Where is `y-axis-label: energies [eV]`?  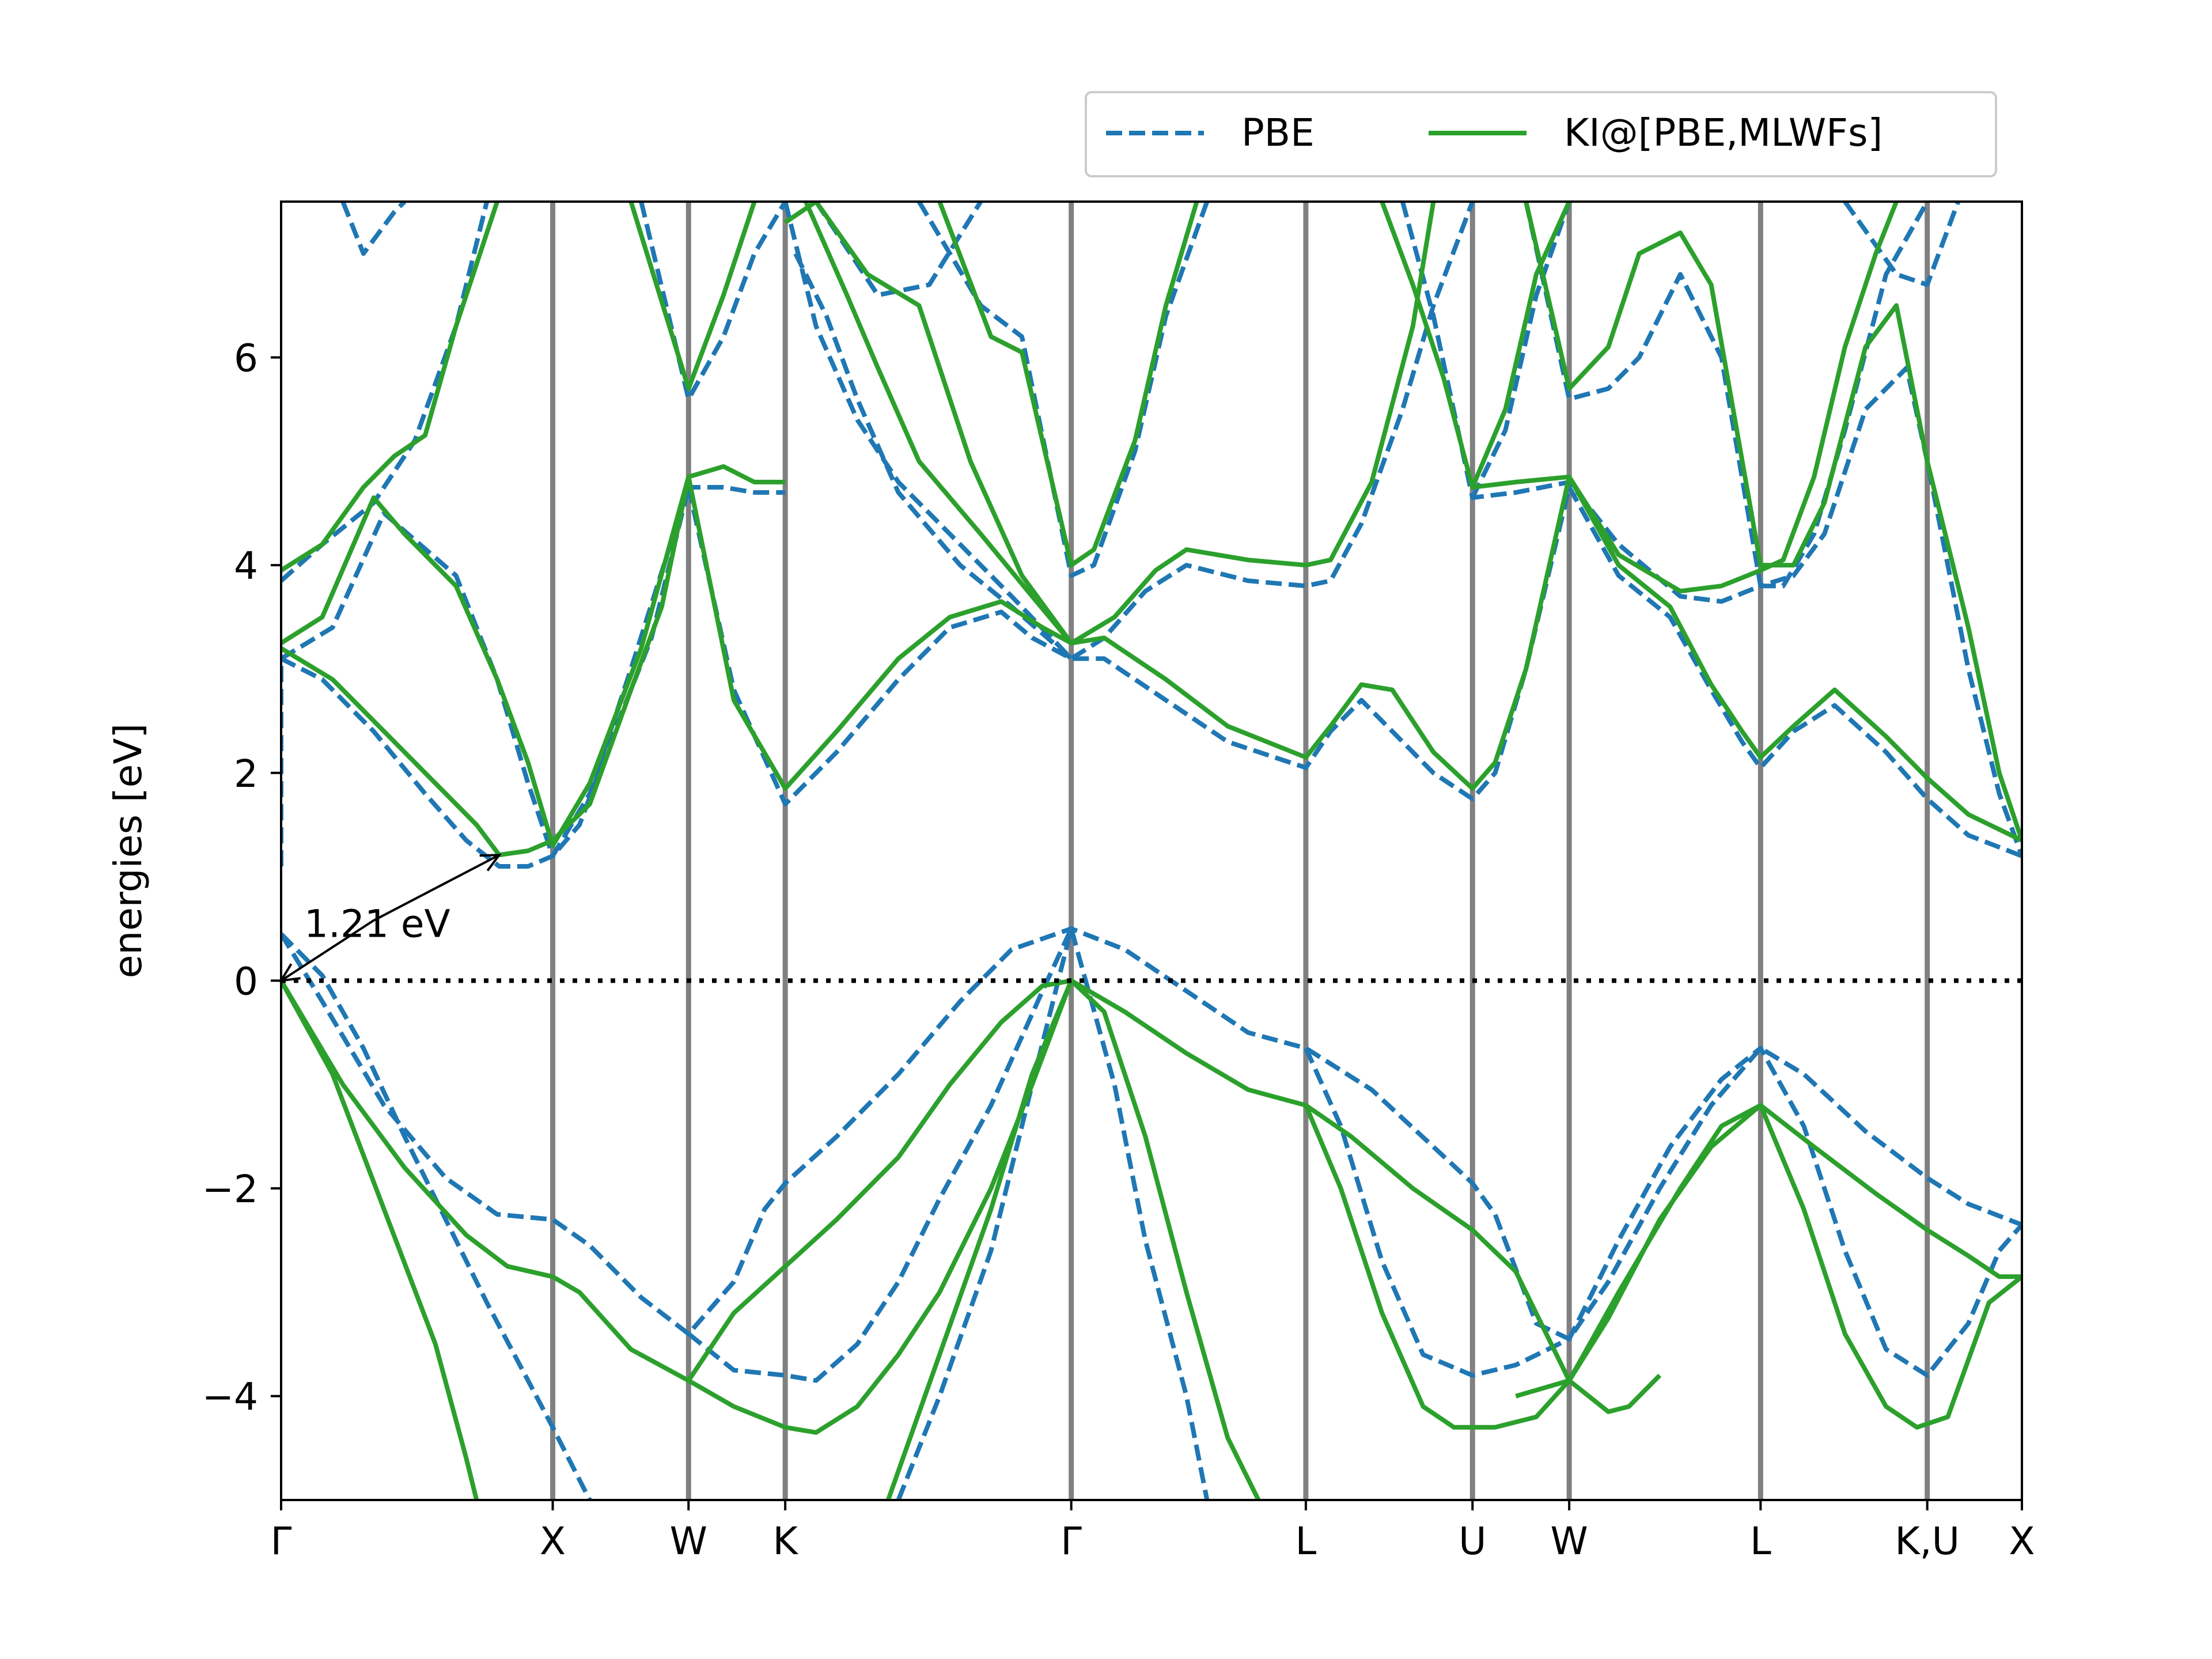
y-axis-label: energies [eV] is located at coordinates (128, 851).